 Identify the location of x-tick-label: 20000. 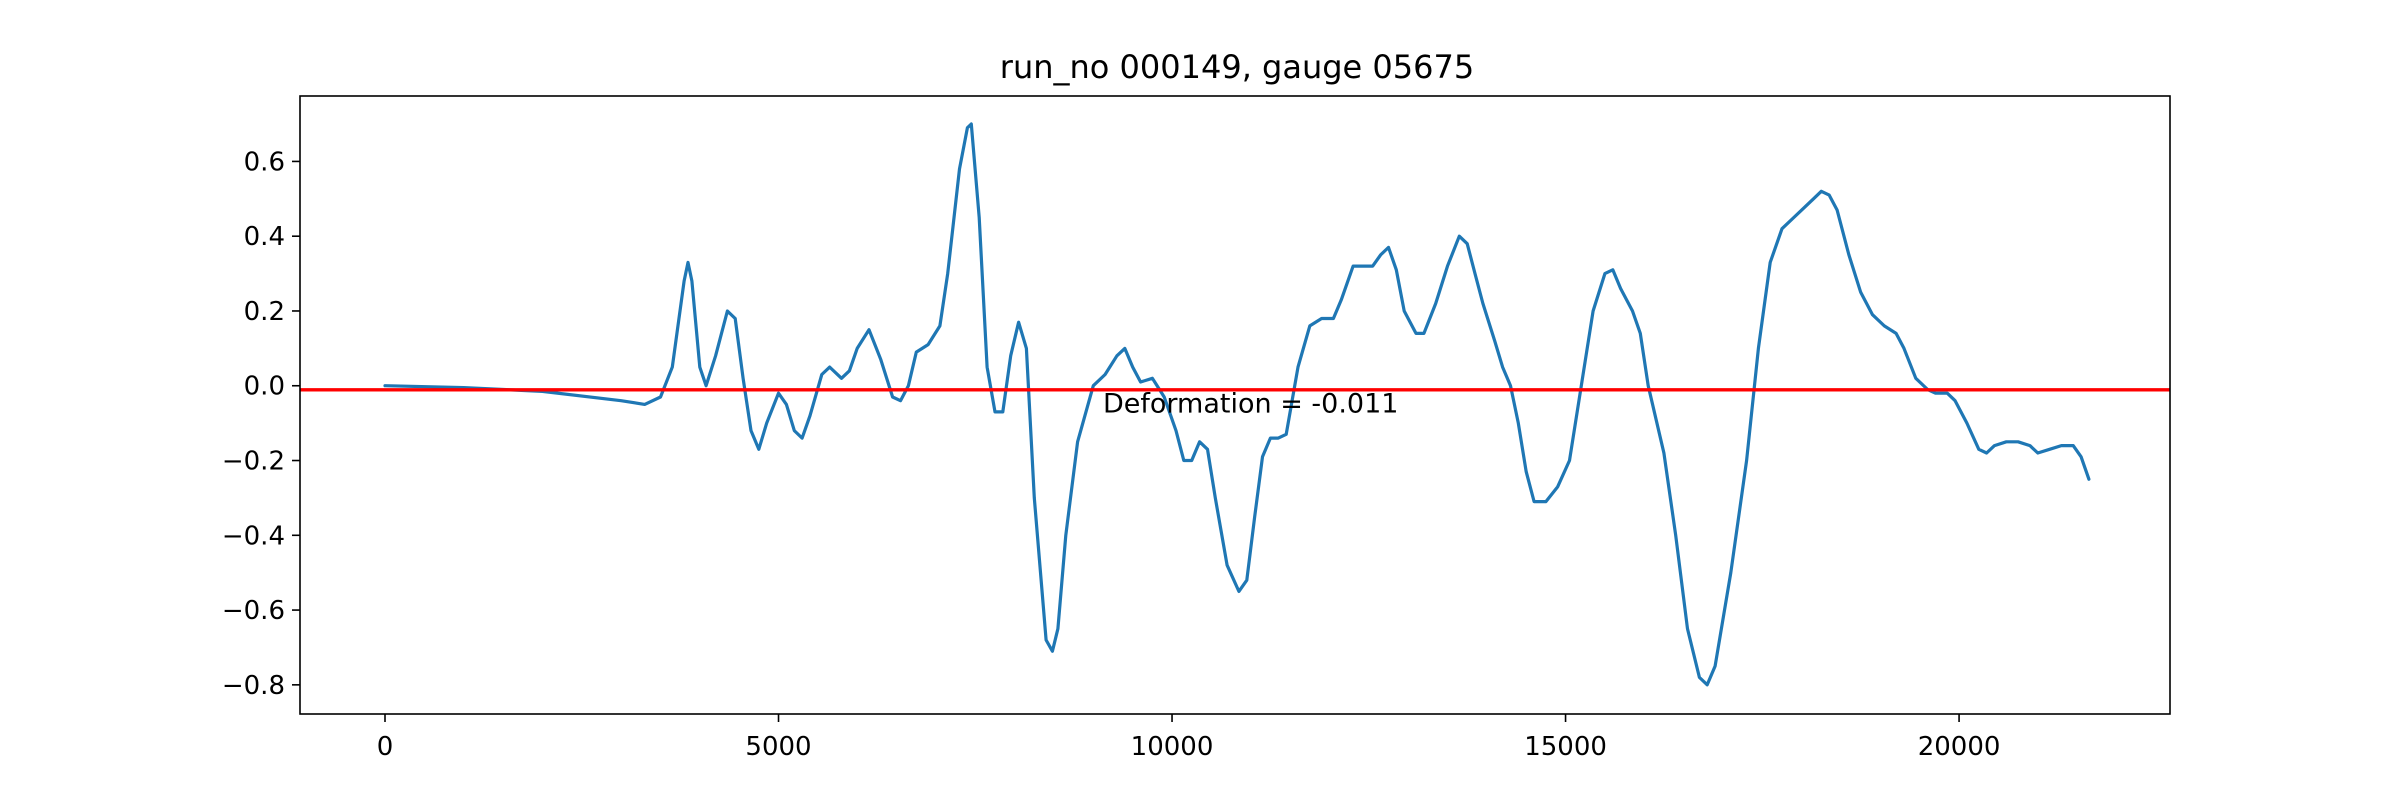
(1959, 747).